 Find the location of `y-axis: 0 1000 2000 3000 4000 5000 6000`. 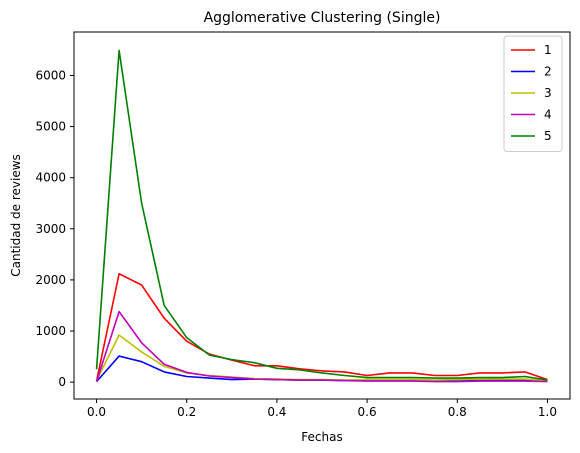

y-axis: 0 1000 2000 3000 4000 5000 6000 is located at coordinates (54, 228).